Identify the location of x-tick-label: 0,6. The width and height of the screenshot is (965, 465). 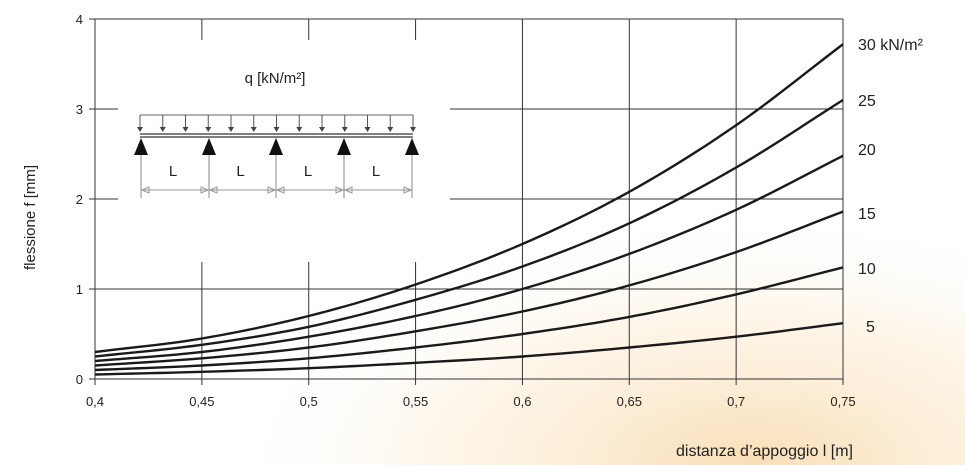
(522, 401).